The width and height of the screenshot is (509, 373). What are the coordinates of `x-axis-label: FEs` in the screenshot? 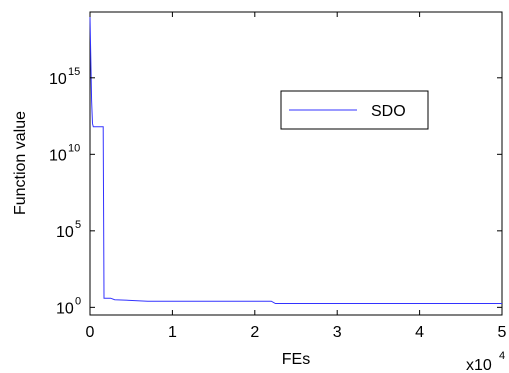 It's located at (296, 359).